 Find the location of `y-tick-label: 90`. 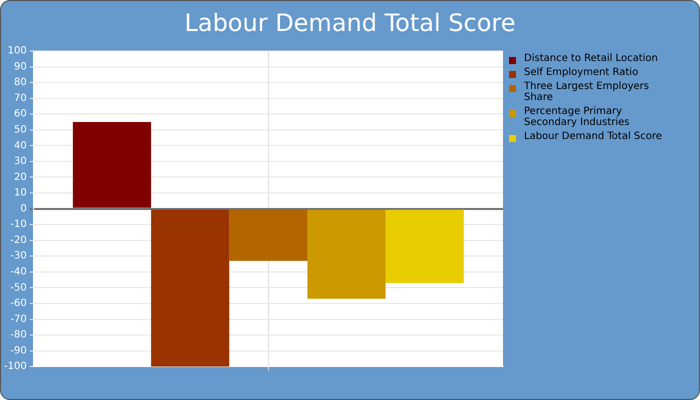

y-tick-label: 90 is located at coordinates (20, 66).